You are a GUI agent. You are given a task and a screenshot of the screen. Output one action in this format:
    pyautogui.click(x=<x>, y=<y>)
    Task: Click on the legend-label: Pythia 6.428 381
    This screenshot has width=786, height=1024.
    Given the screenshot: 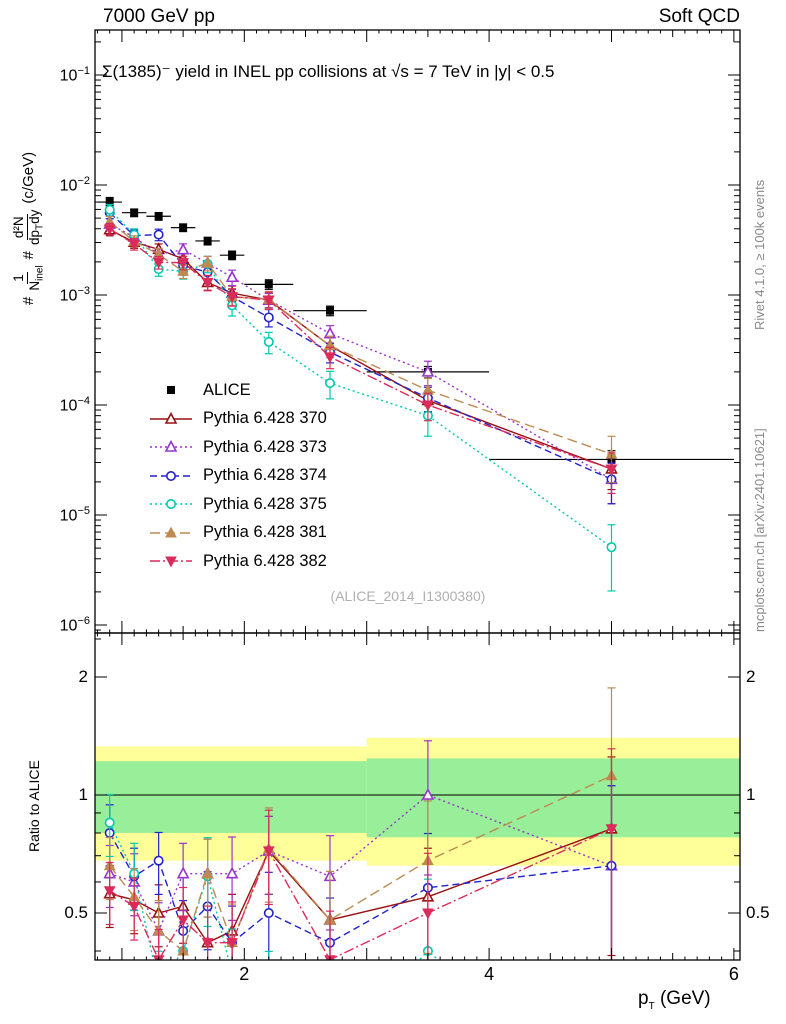 What is the action you would take?
    pyautogui.click(x=265, y=532)
    